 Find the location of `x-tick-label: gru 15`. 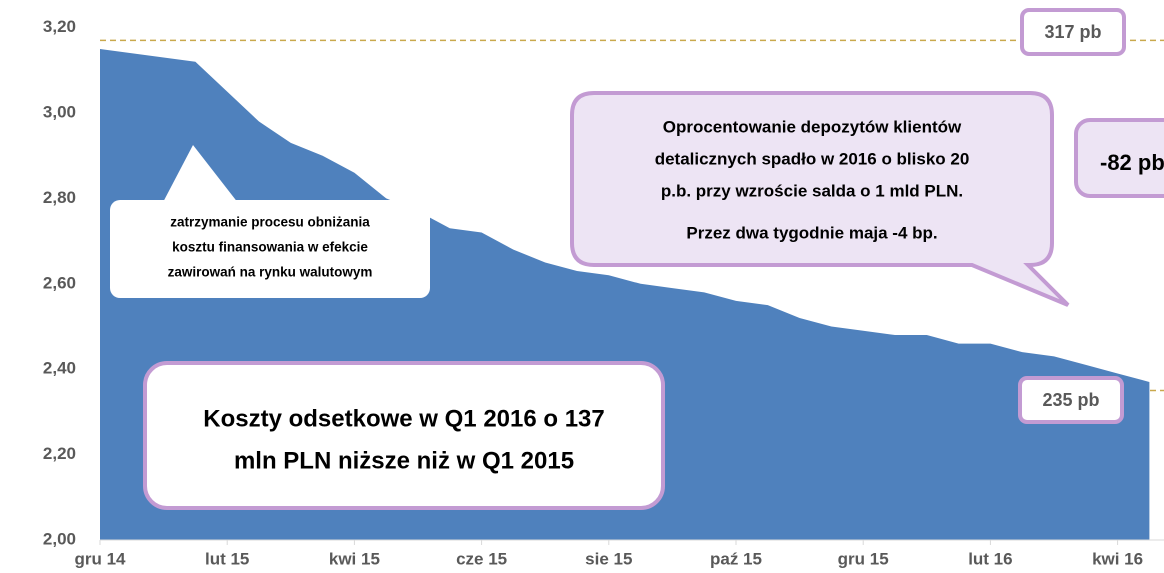

x-tick-label: gru 15 is located at coordinates (863, 558).